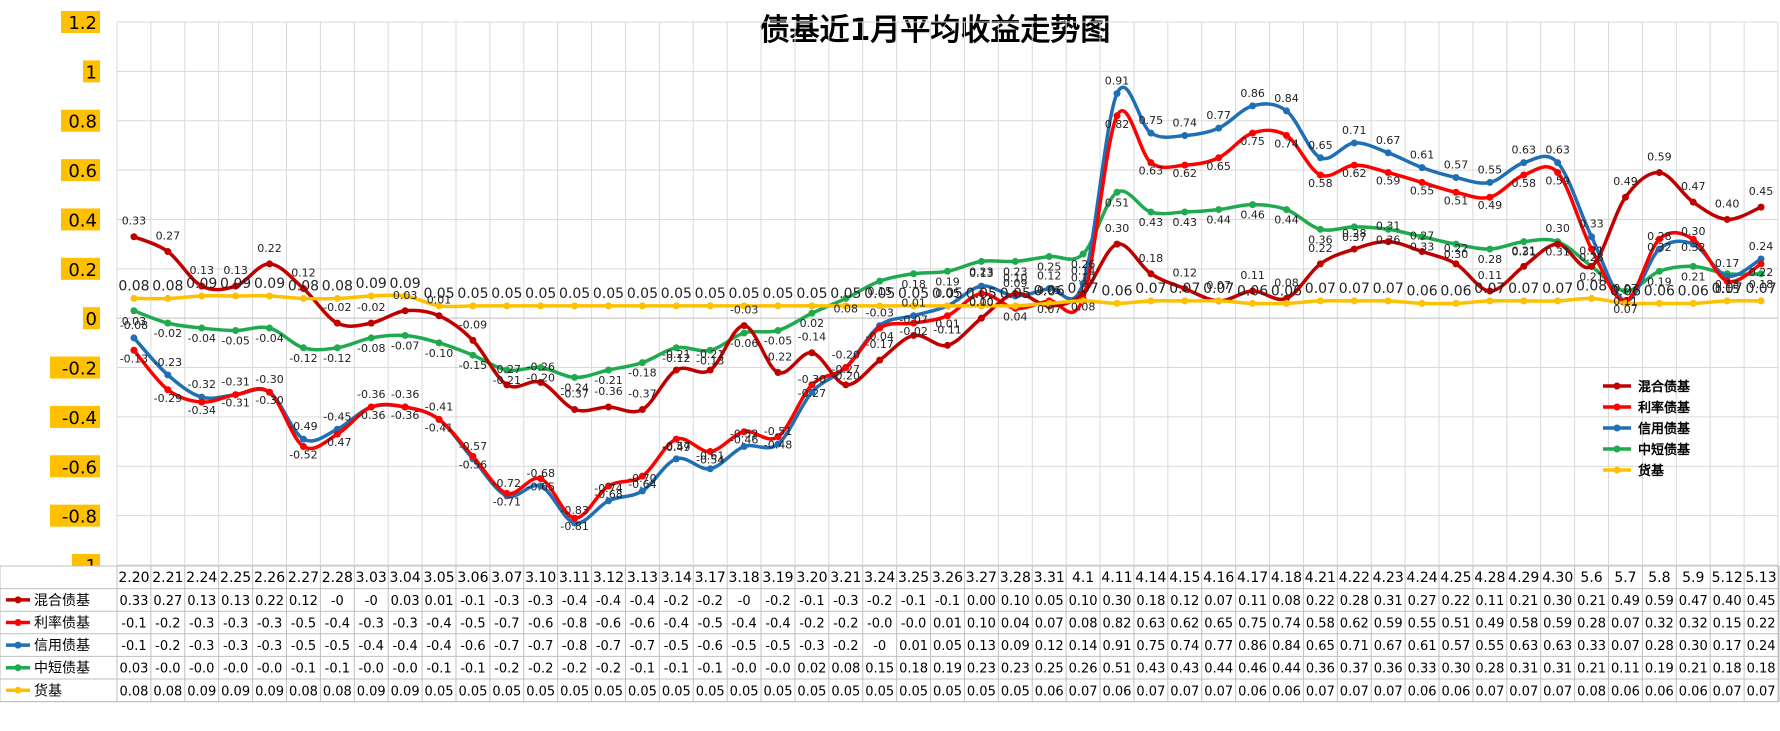 The width and height of the screenshot is (1780, 731). What do you see at coordinates (1354, 578) in the screenshot?
I see `x-tick-label: 4.22` at bounding box center [1354, 578].